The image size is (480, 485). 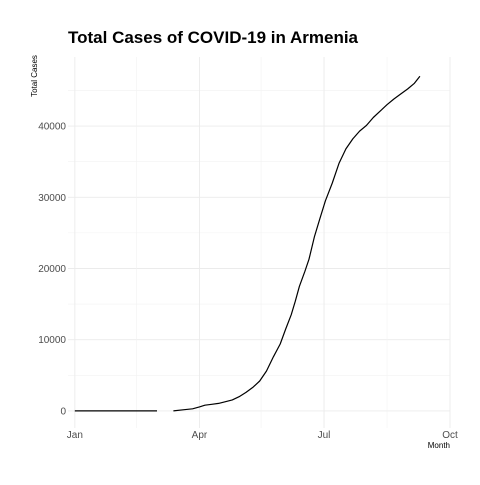 I want to click on y-tick-label: 0, so click(x=63, y=411).